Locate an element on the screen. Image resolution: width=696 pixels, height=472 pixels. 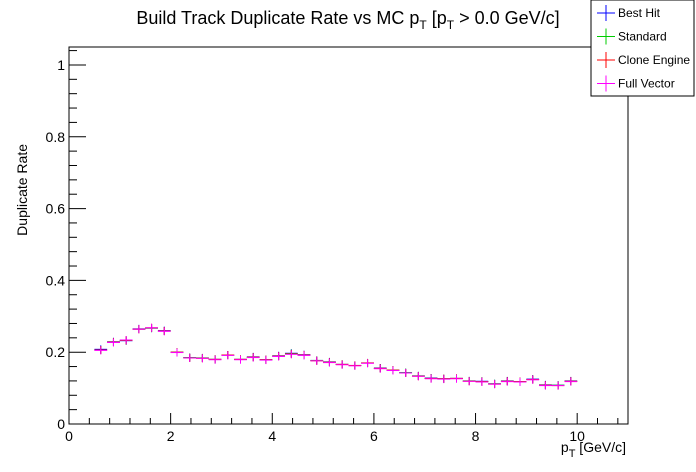
series-full-vector is located at coordinates (336, 356).